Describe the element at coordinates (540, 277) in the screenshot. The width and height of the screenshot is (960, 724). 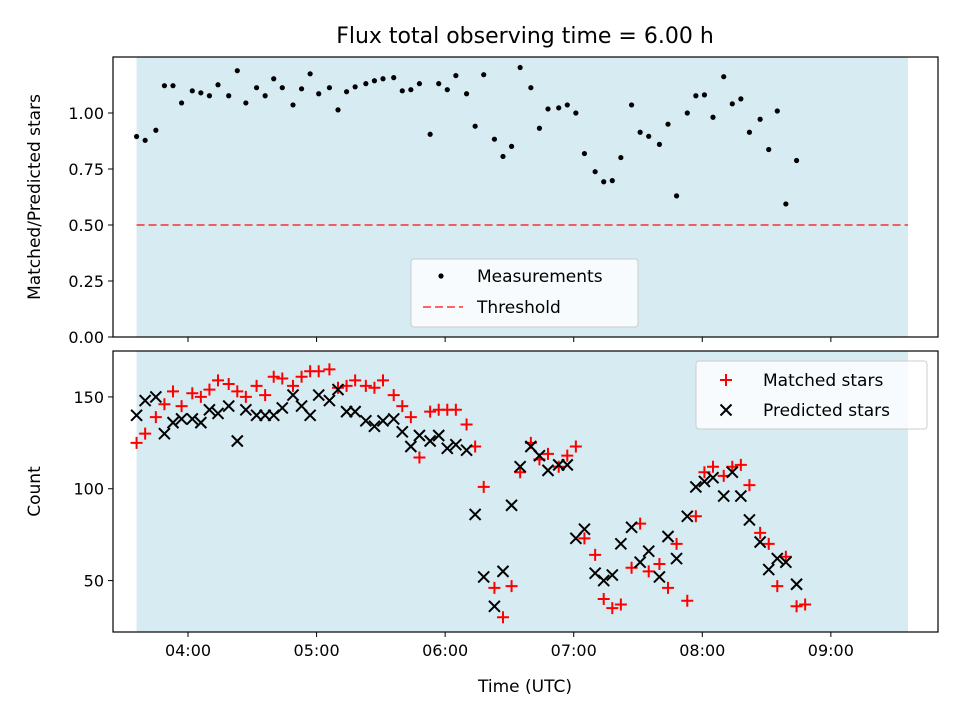
I see `legend-label: Measurements` at that location.